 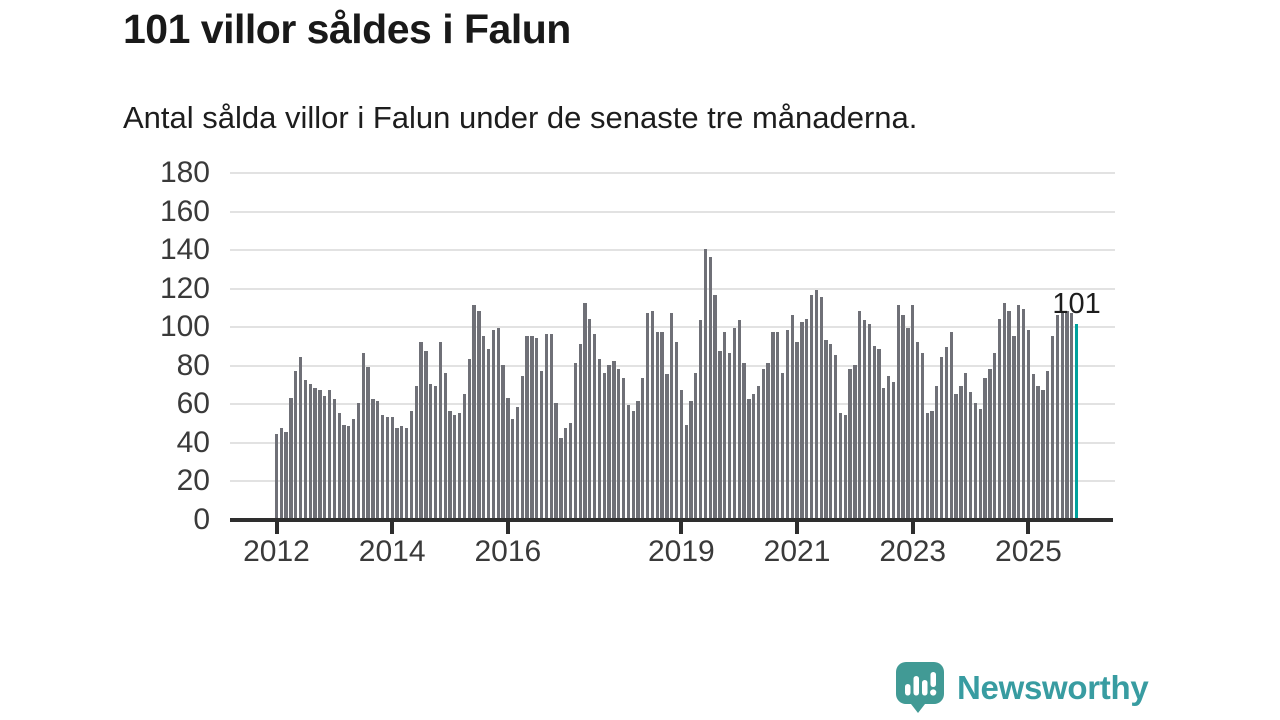 What do you see at coordinates (1053, 687) in the screenshot?
I see `brand-name: Newsworthy` at bounding box center [1053, 687].